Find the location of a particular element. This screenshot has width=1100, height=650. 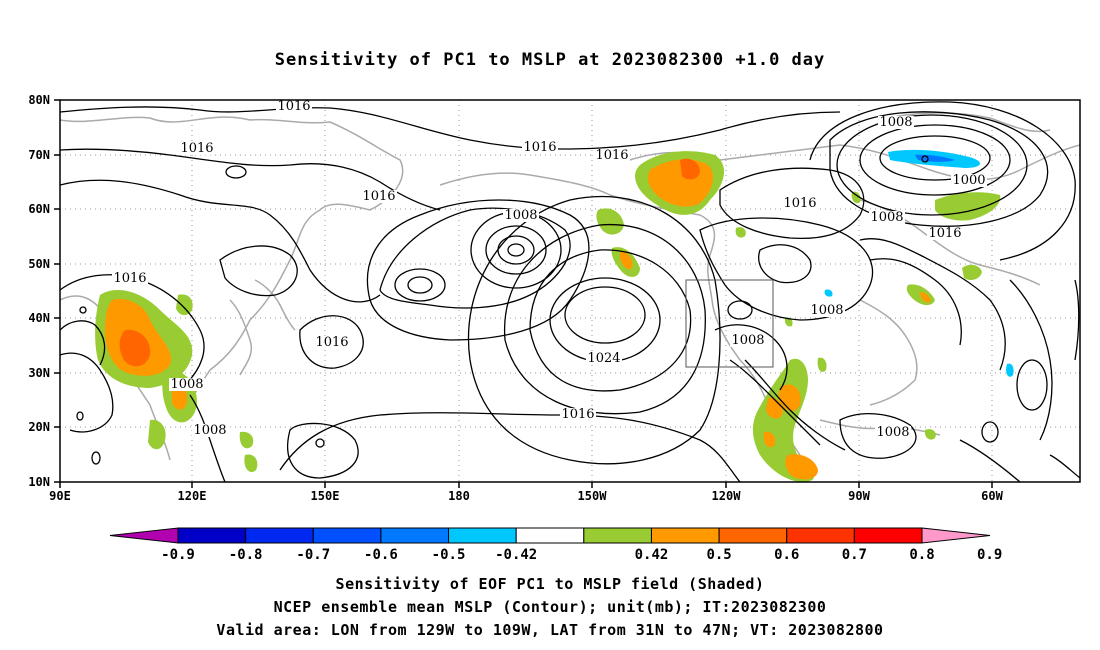

colorbar-label: 0.8 is located at coordinates (921, 555).